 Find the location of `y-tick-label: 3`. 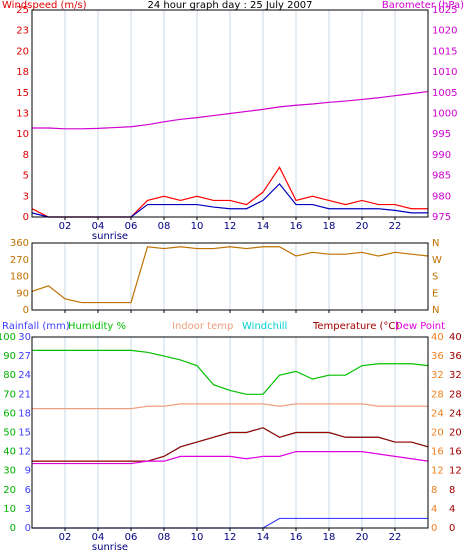

y-tick-label: 3 is located at coordinates (28, 509).